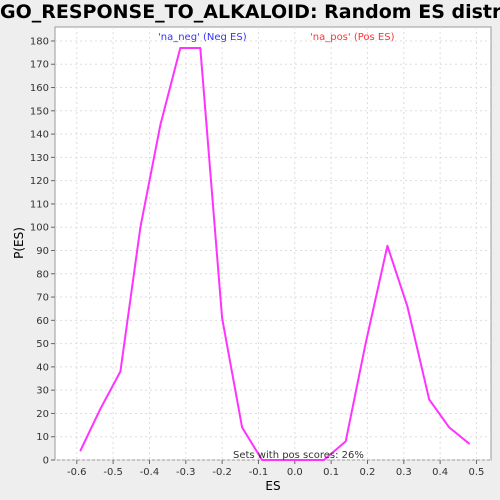 The width and height of the screenshot is (500, 500). What do you see at coordinates (39, 111) in the screenshot?
I see `y-tick-label: 150` at bounding box center [39, 111].